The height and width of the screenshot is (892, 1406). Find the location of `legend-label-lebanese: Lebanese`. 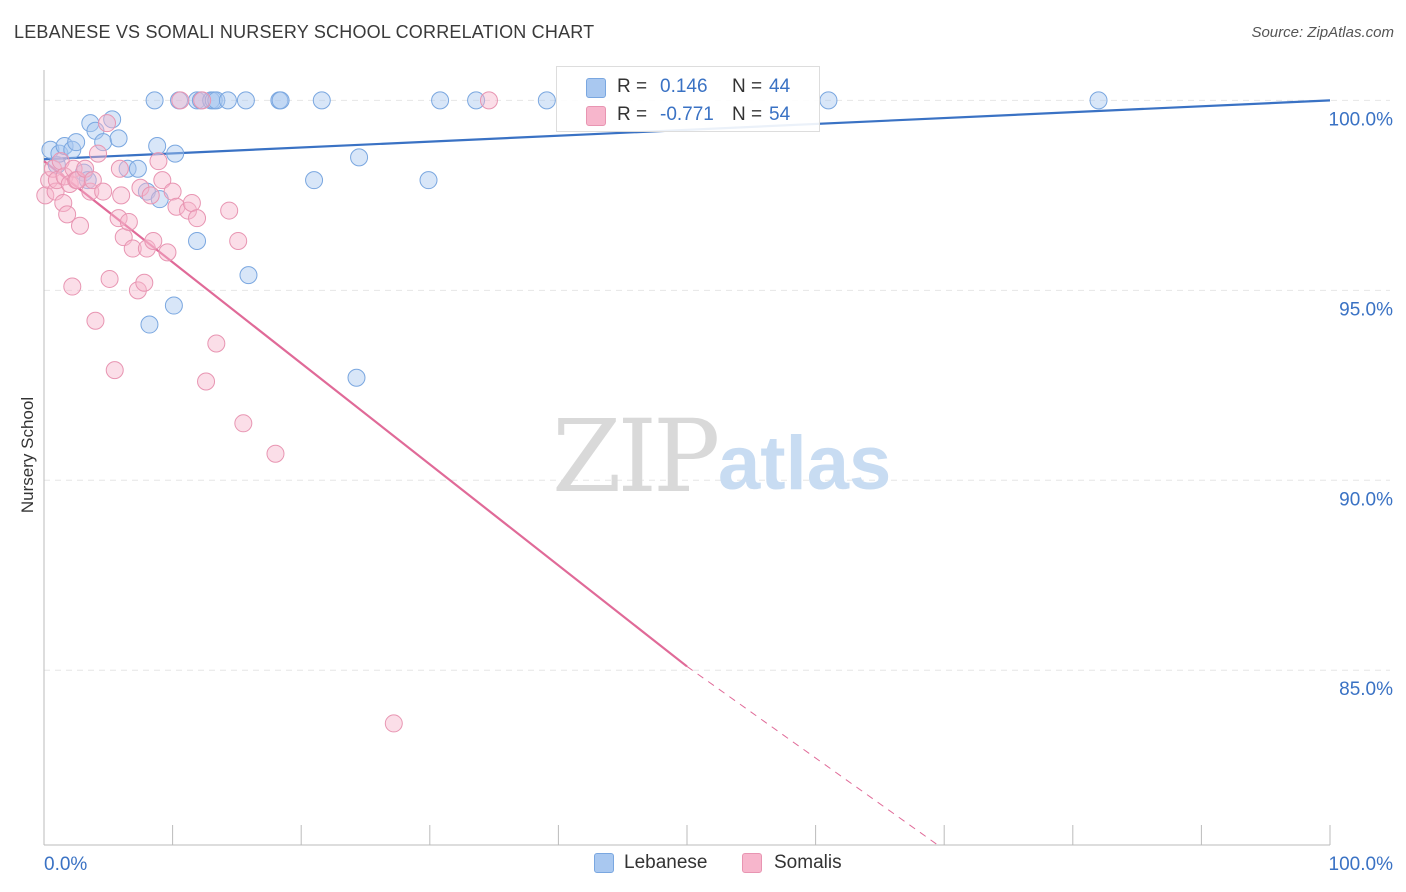

legend-label-lebanese: Lebanese is located at coordinates (666, 862).